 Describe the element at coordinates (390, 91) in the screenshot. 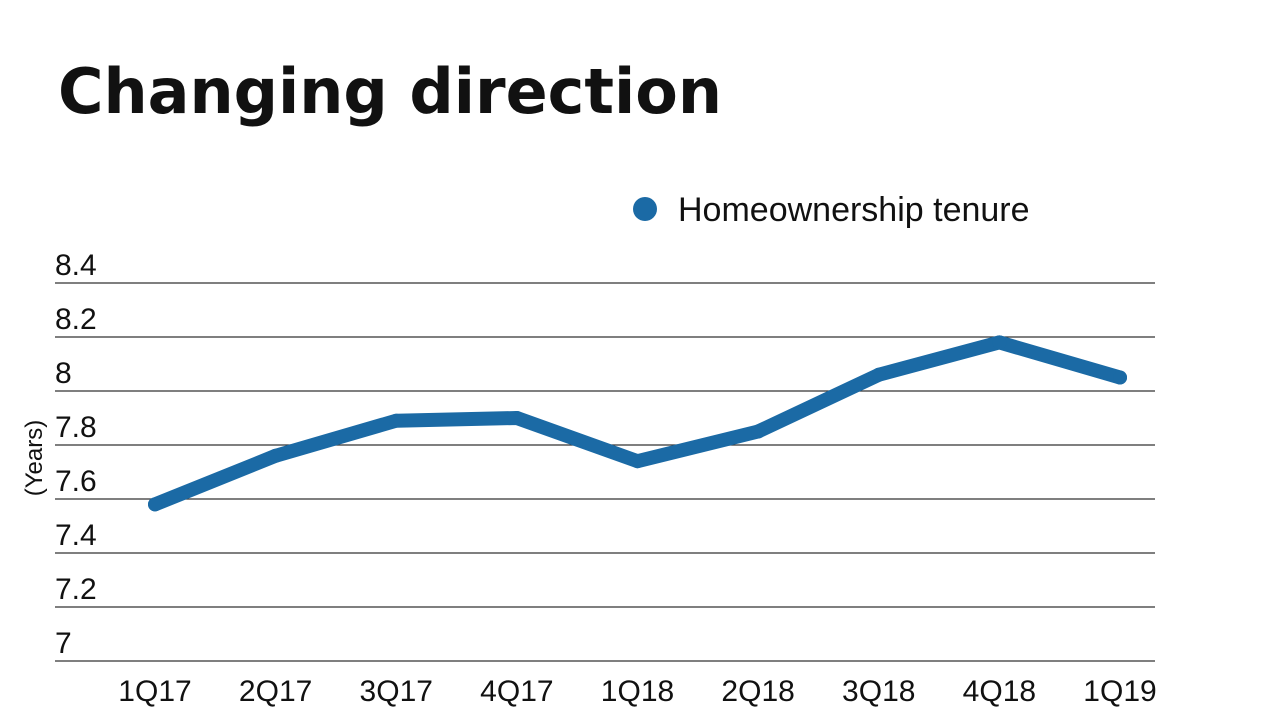

I see `chart-title: Changing direction` at that location.